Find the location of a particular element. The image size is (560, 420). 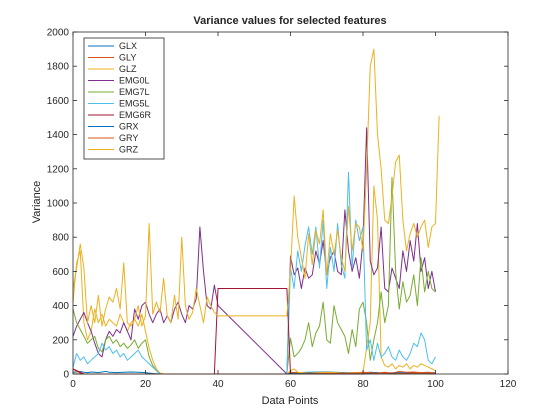

y-tick-label: 0 is located at coordinates (66, 375).